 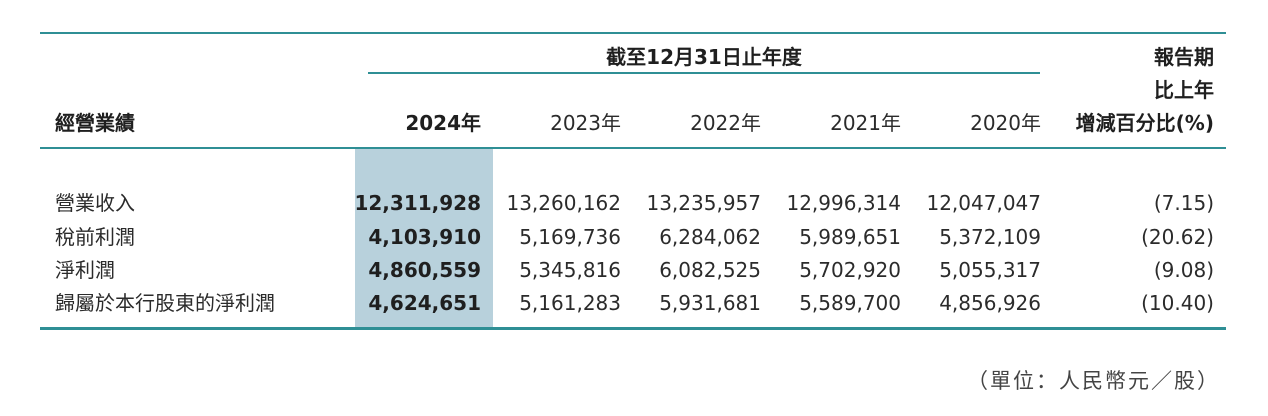 What do you see at coordinates (1177, 237) in the screenshot?
I see `cell-change: (20.62)` at bounding box center [1177, 237].